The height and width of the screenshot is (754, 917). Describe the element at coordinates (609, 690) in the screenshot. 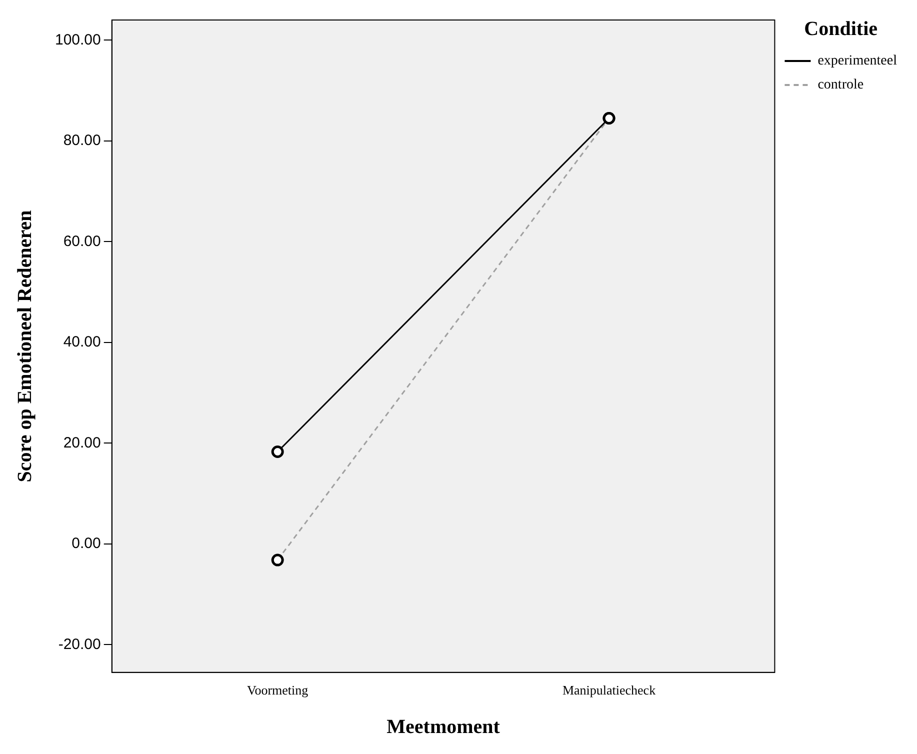

I see `x-tick-label: Manipulatiecheck` at that location.